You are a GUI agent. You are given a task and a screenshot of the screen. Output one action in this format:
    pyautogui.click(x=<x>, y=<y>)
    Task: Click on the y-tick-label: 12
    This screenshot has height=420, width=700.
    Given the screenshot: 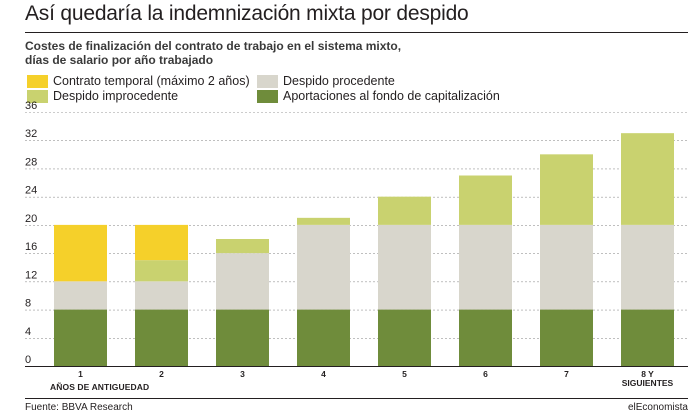 What is the action you would take?
    pyautogui.click(x=31, y=275)
    